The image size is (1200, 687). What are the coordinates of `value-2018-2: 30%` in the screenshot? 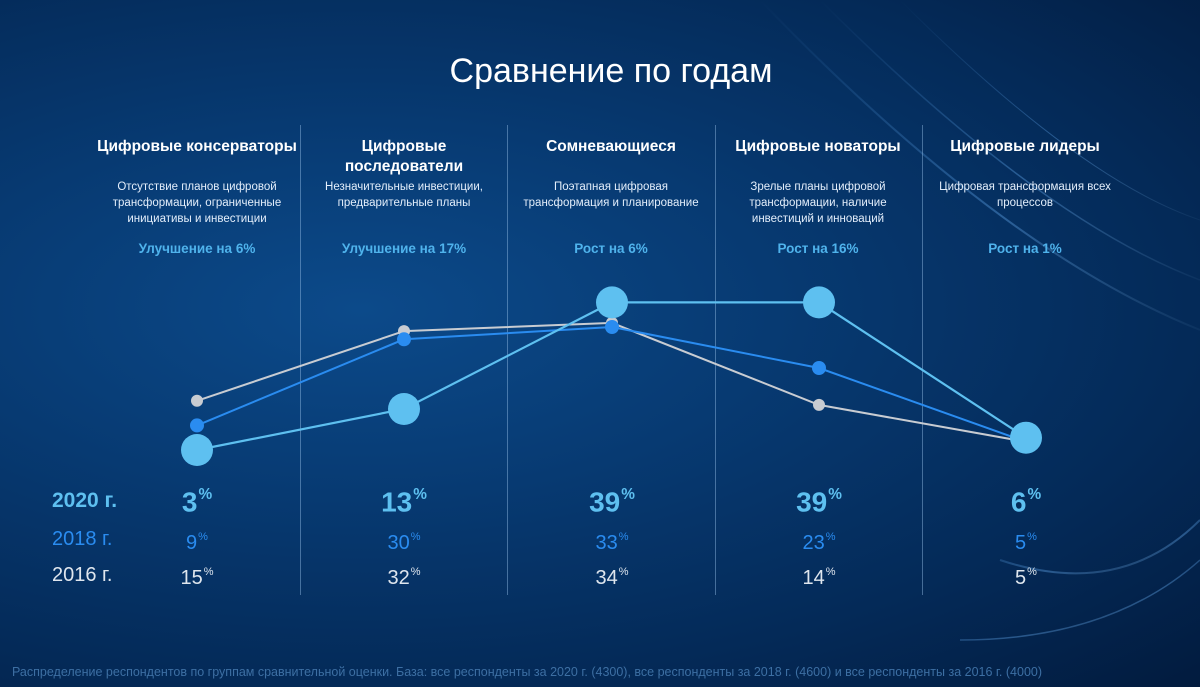 It's located at (404, 542).